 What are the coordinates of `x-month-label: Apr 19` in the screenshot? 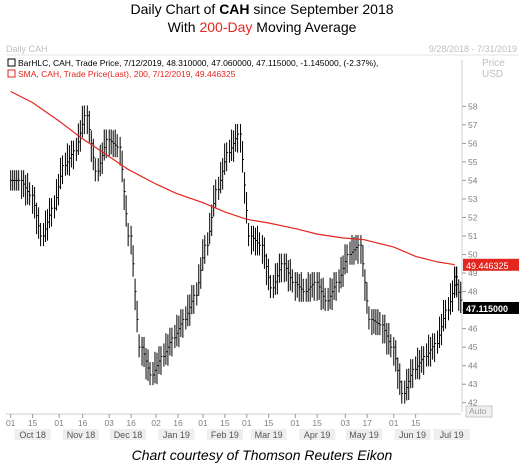 It's located at (317, 435).